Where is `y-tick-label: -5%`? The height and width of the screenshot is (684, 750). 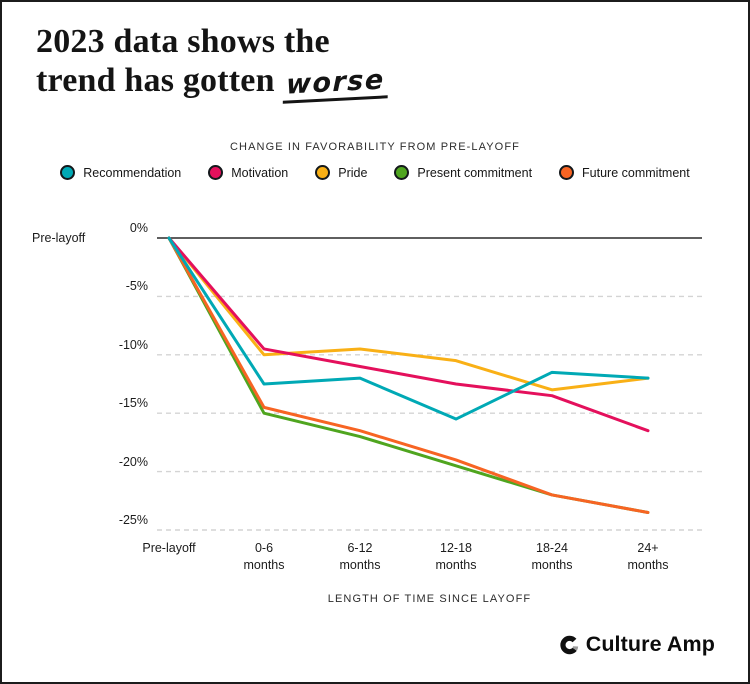 y-tick-label: -5% is located at coordinates (136, 286).